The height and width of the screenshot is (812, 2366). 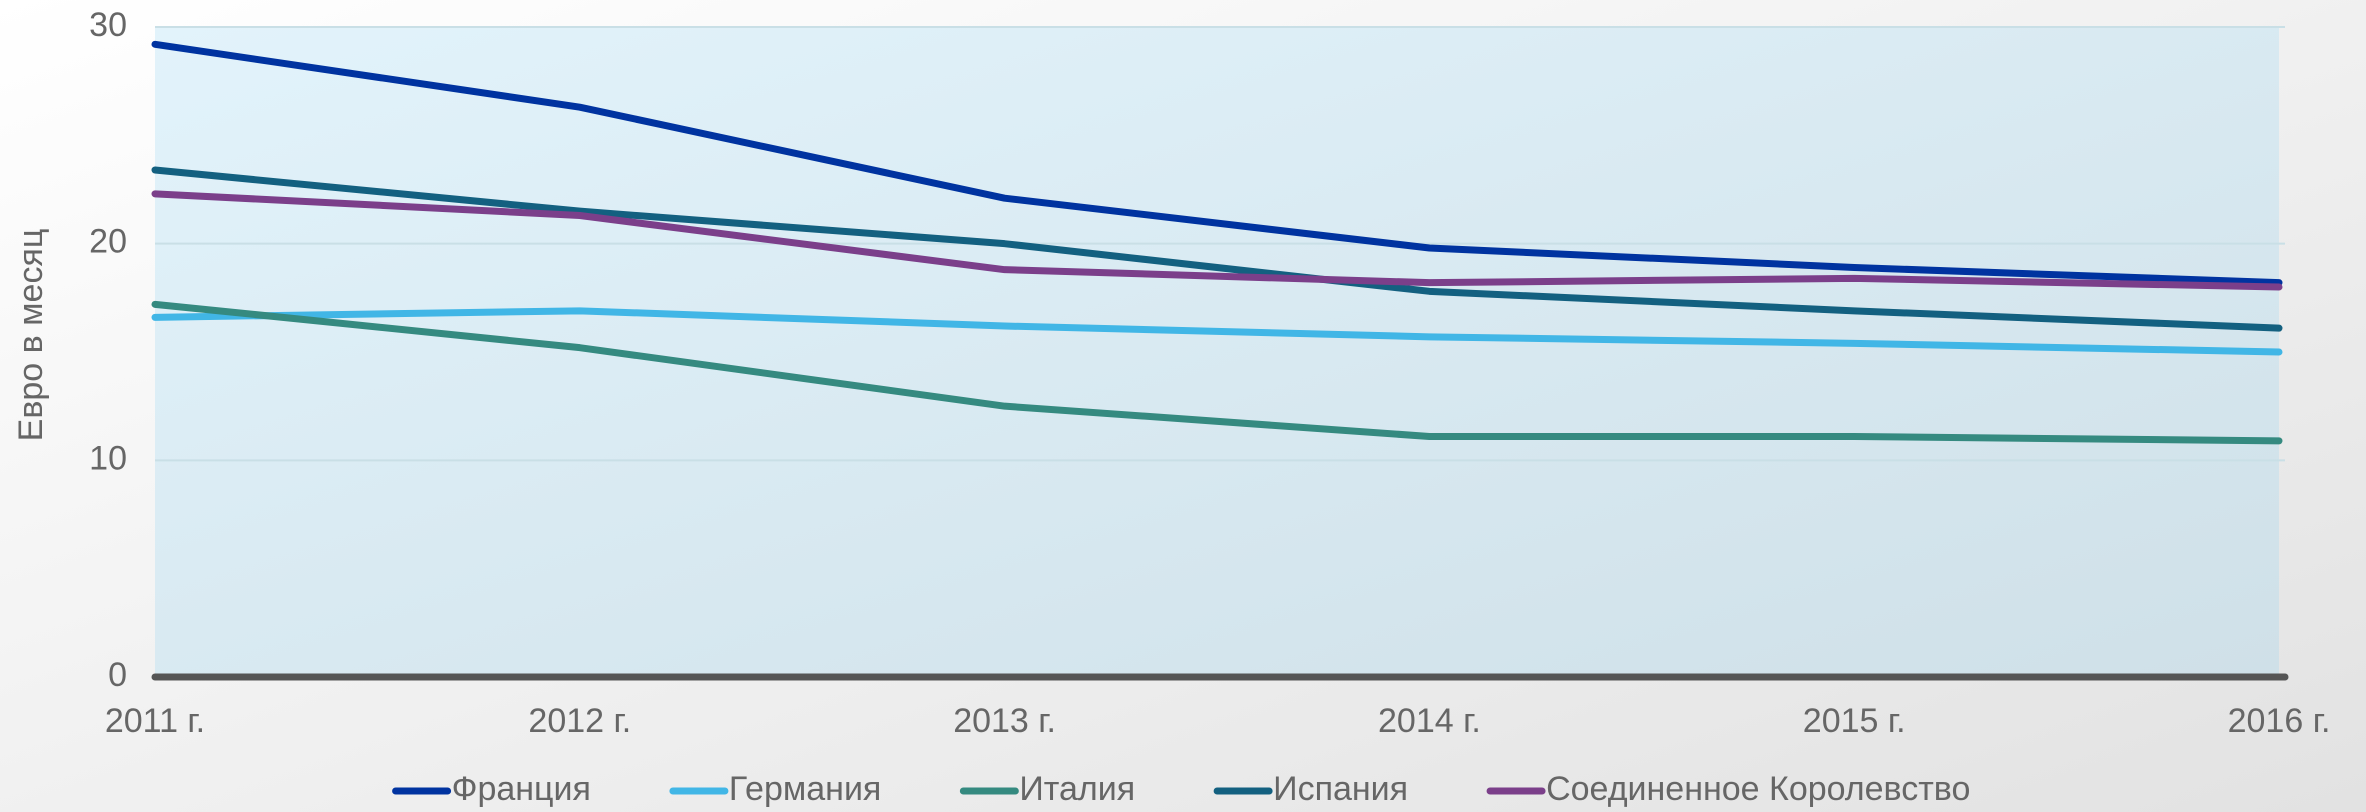 What do you see at coordinates (108, 25) in the screenshot?
I see `y-tick-label: 30` at bounding box center [108, 25].